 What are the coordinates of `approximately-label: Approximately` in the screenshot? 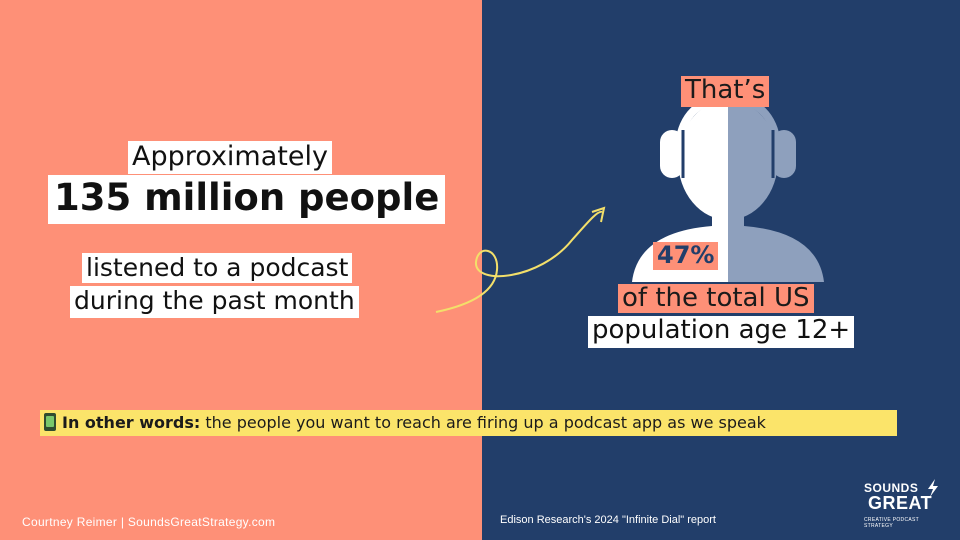 It's located at (230, 158).